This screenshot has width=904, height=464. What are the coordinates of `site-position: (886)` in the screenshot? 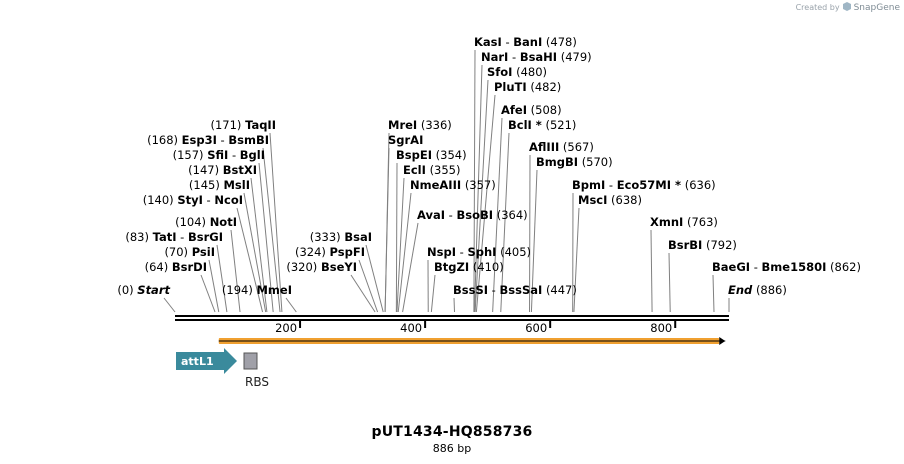 It's located at (771, 290).